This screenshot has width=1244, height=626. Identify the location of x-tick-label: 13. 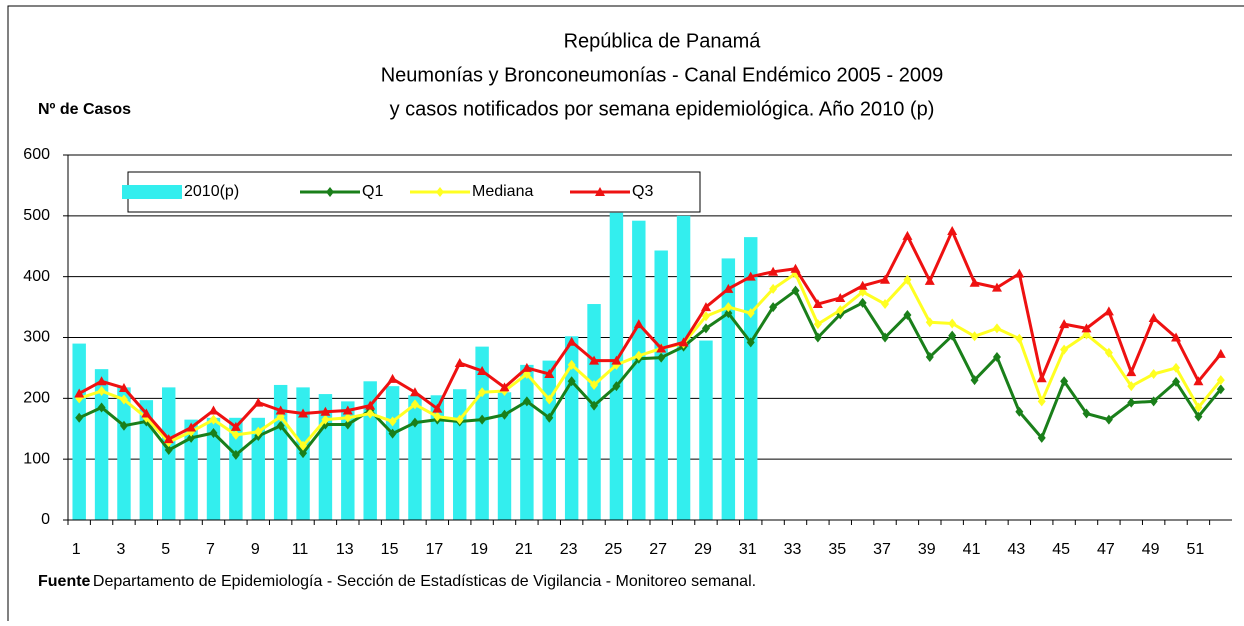
(345, 549).